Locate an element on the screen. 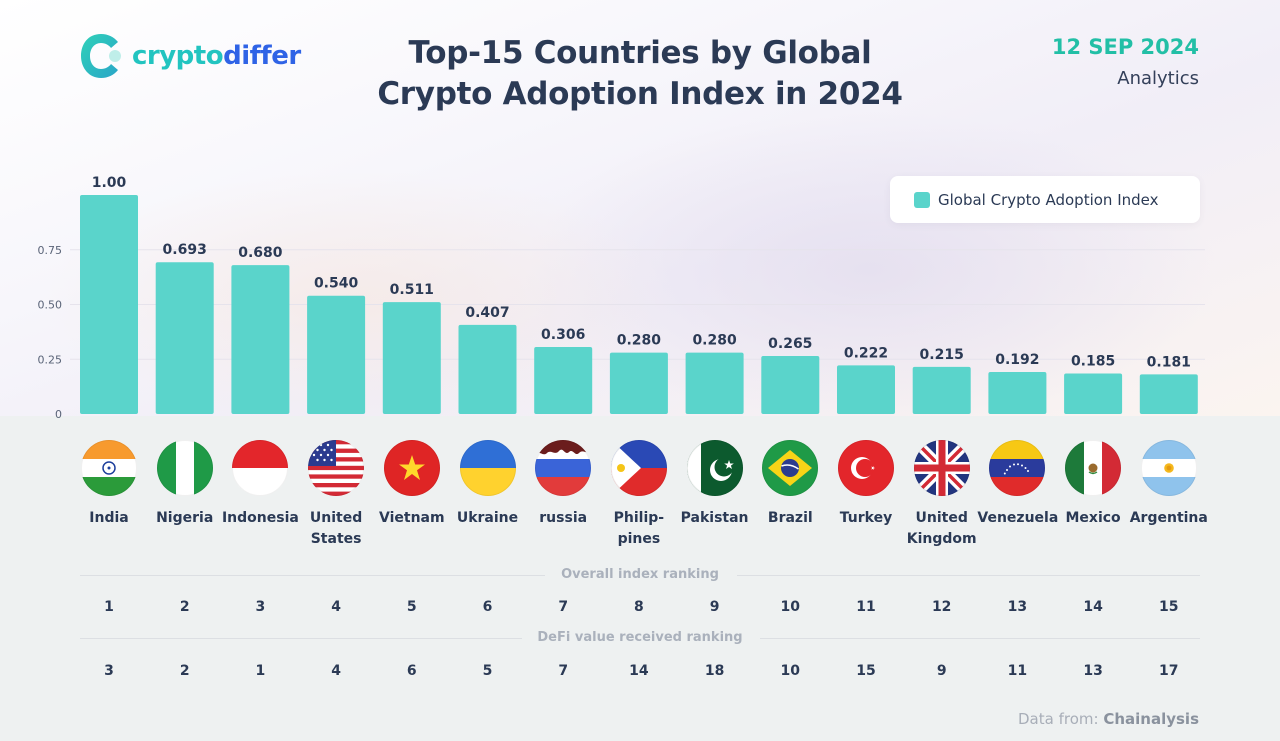 This screenshot has width=1280, height=741. defi-rank-cell: 14 is located at coordinates (639, 671).